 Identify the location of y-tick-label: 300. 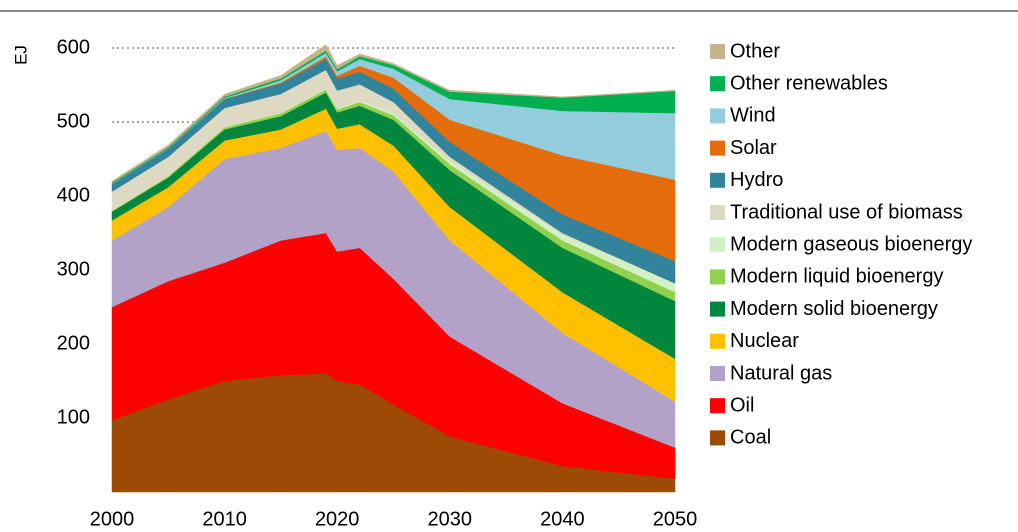
(73, 269).